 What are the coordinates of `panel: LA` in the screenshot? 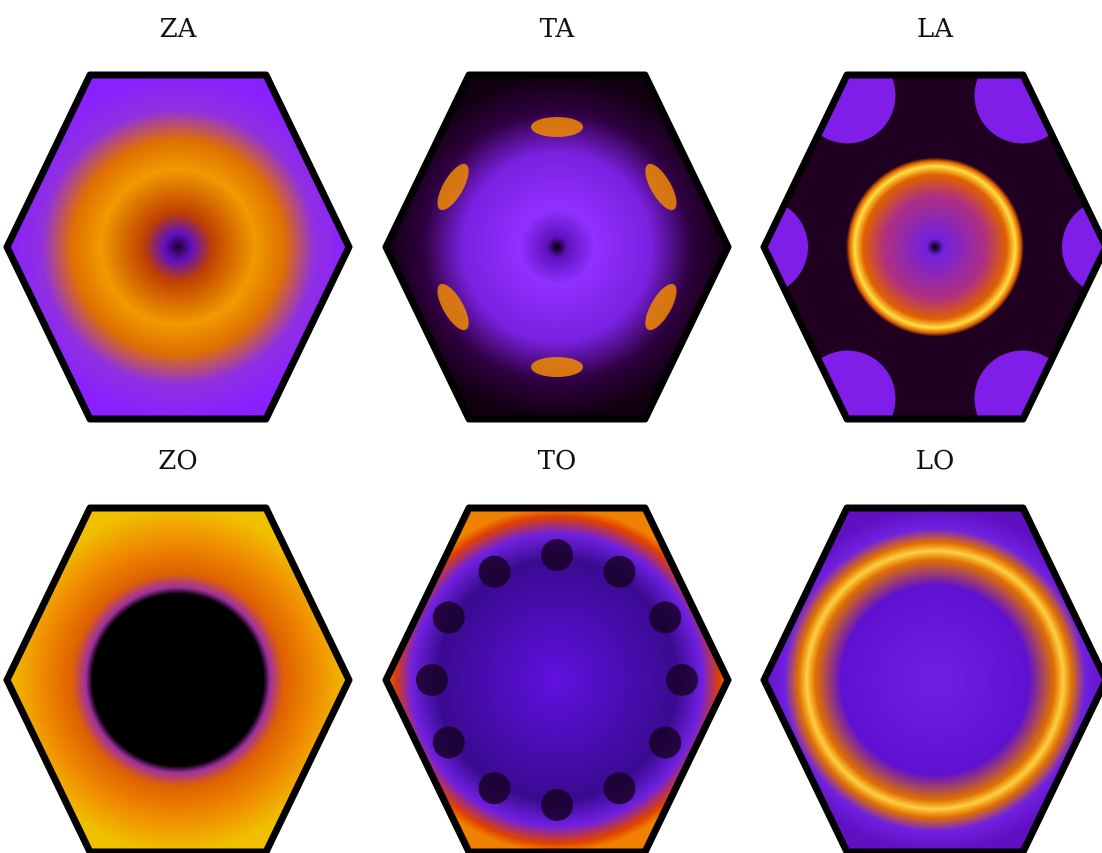 It's located at (931, 218).